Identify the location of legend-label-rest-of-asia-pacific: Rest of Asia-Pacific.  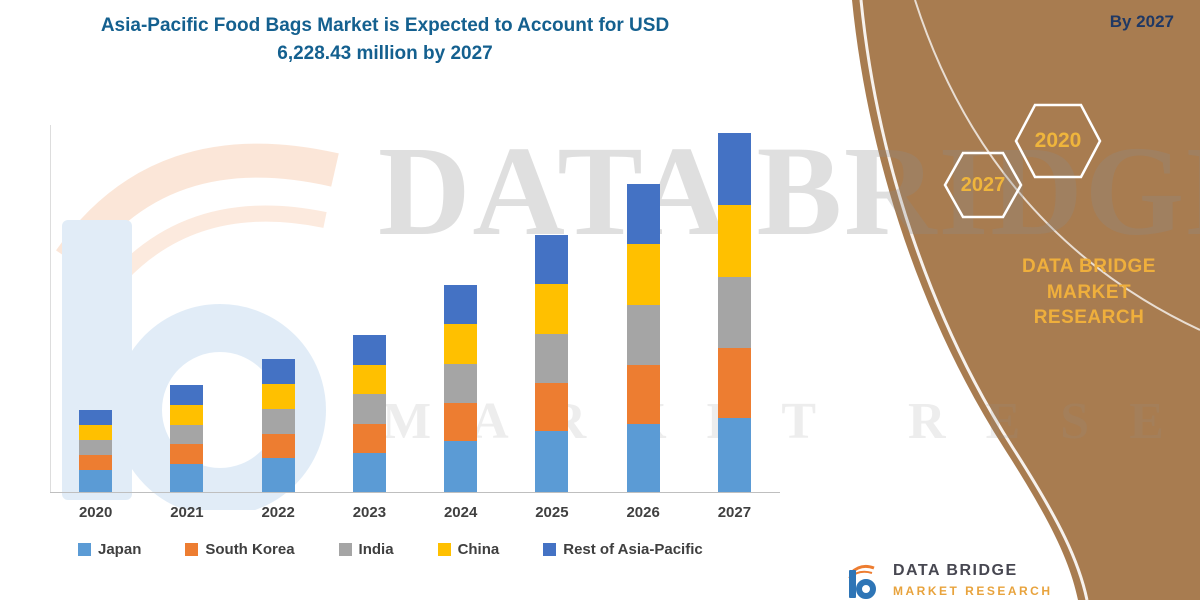
(633, 549).